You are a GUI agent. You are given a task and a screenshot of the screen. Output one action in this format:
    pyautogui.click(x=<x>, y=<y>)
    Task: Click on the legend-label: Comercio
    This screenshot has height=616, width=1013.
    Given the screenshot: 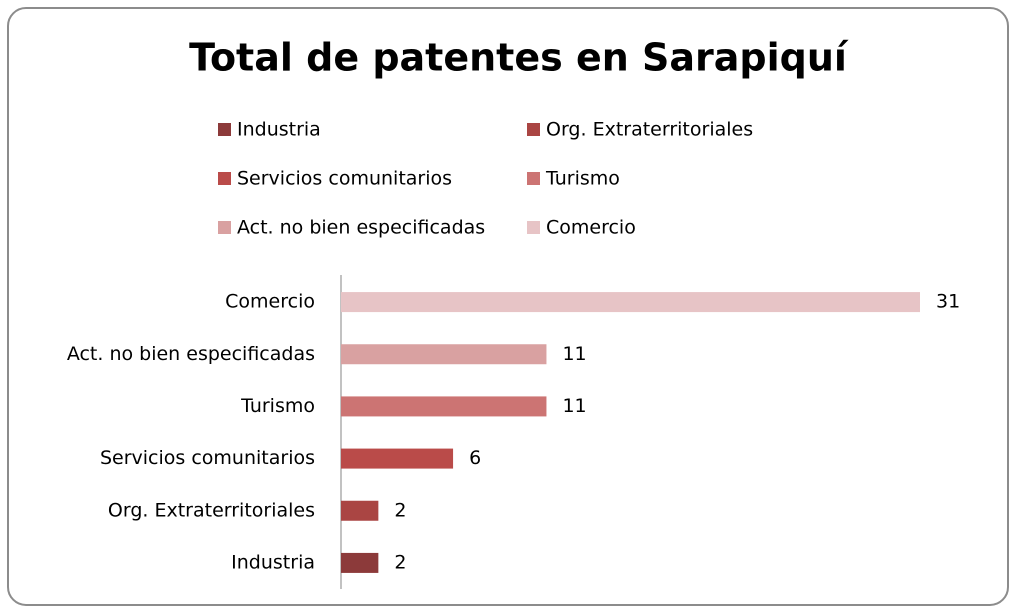 What is the action you would take?
    pyautogui.click(x=591, y=228)
    